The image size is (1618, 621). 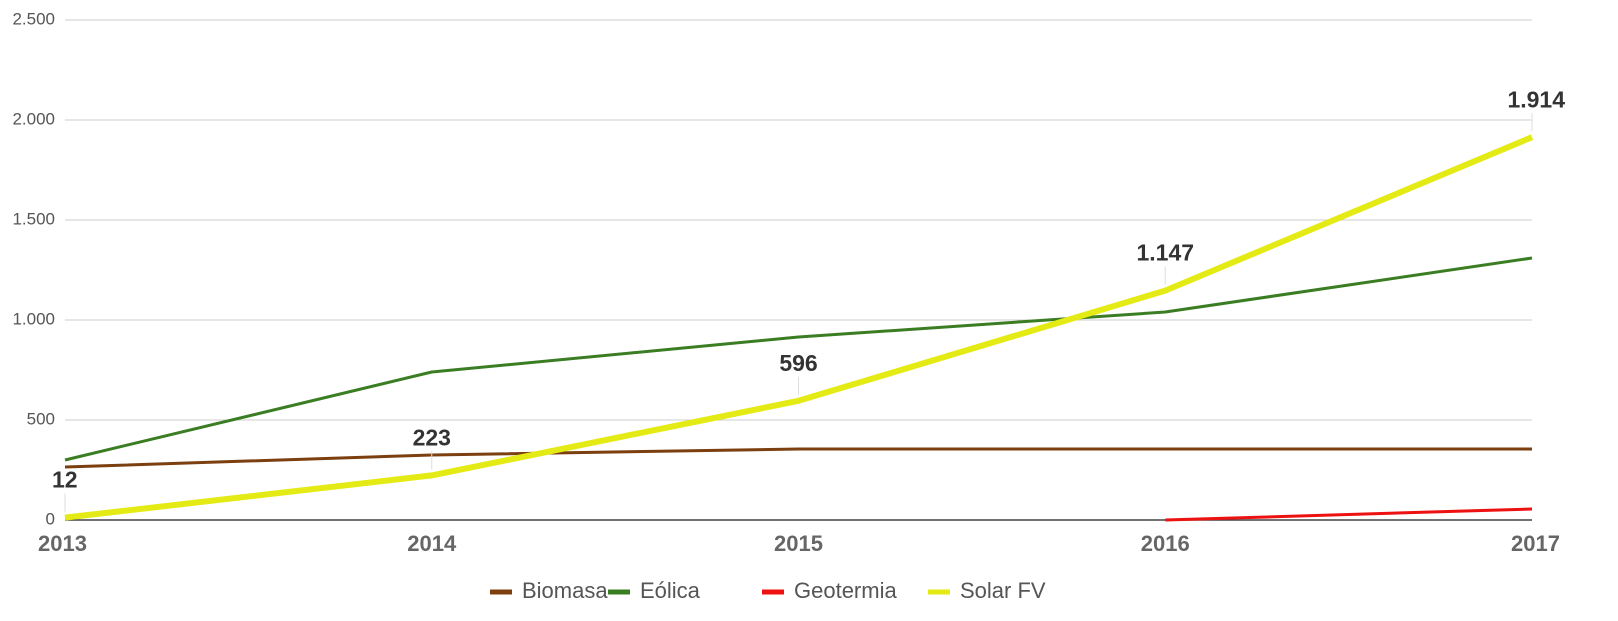 What do you see at coordinates (65, 480) in the screenshot?
I see `data-label: 12` at bounding box center [65, 480].